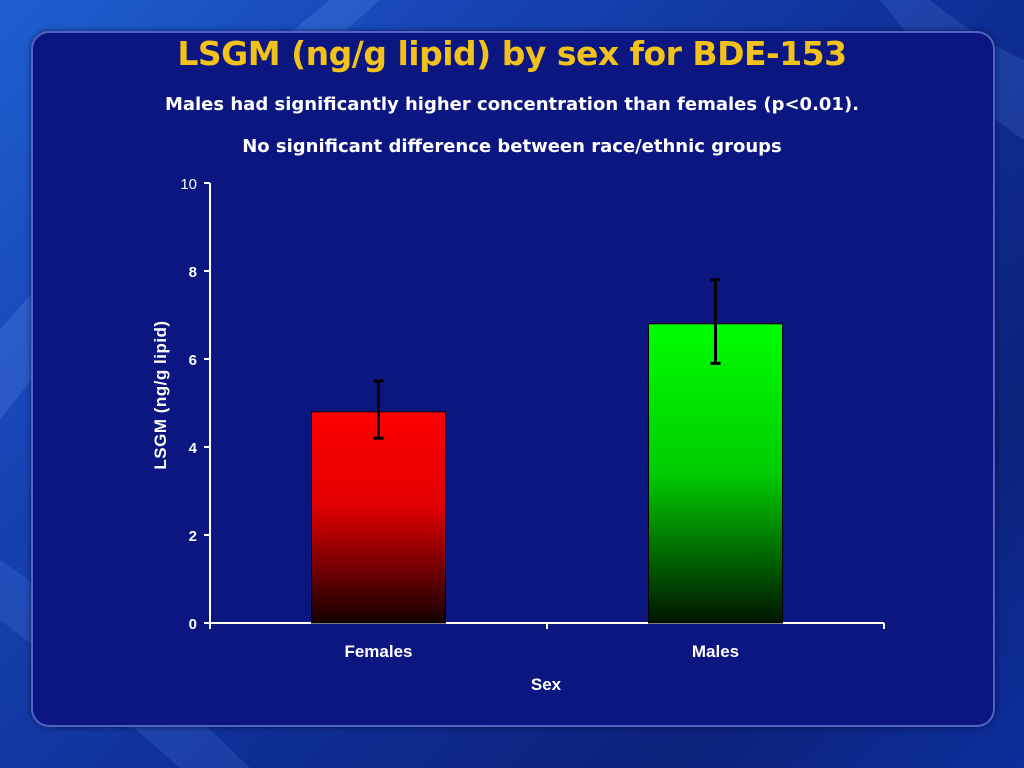  Describe the element at coordinates (193, 536) in the screenshot. I see `y-tick-label: 2` at that location.